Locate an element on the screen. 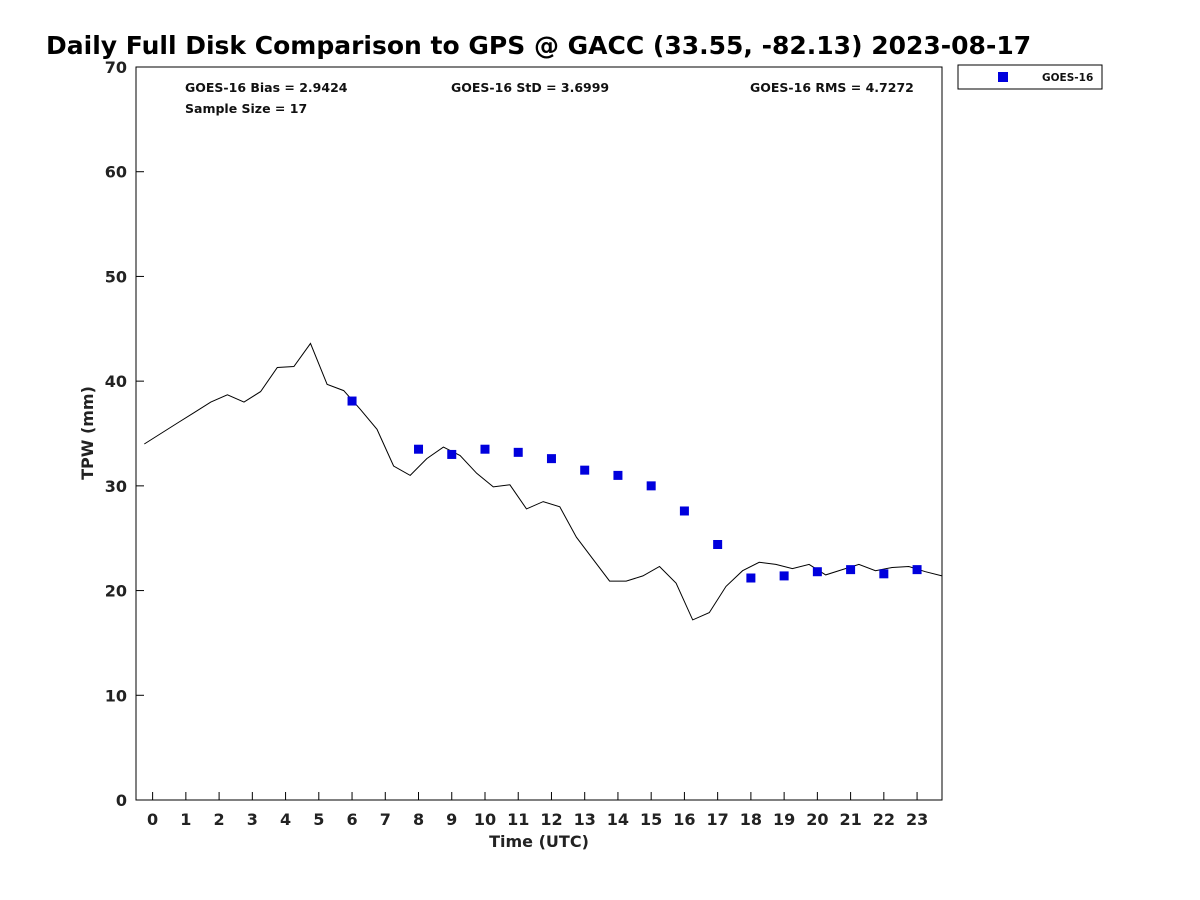 The width and height of the screenshot is (1200, 900). y-tick-label: 60 is located at coordinates (116, 172).